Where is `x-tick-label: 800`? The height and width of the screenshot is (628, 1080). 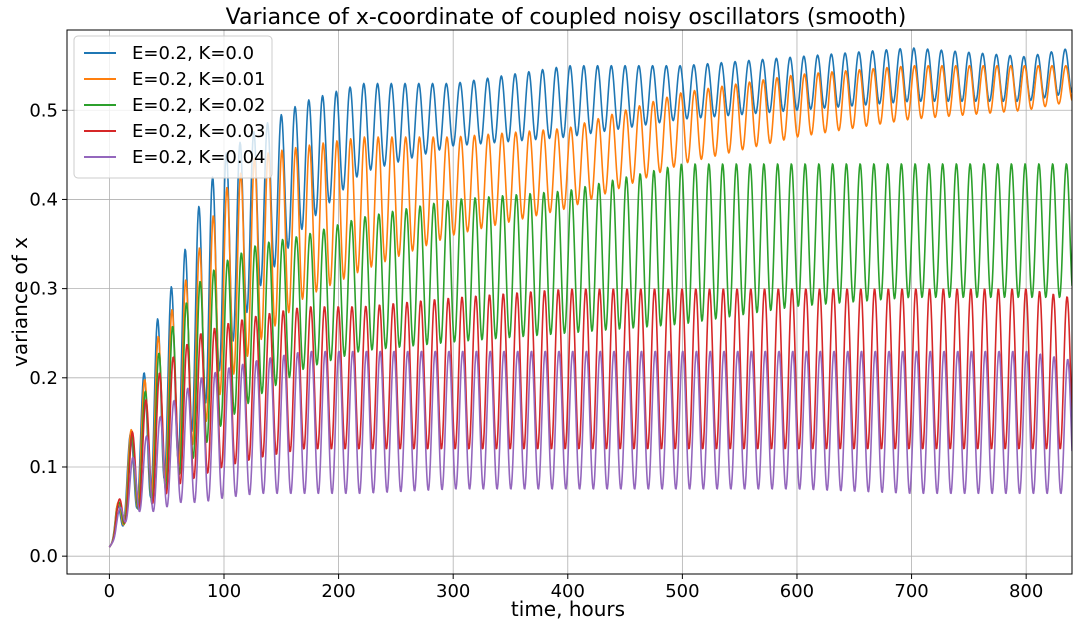
x-tick-label: 800 is located at coordinates (1026, 591).